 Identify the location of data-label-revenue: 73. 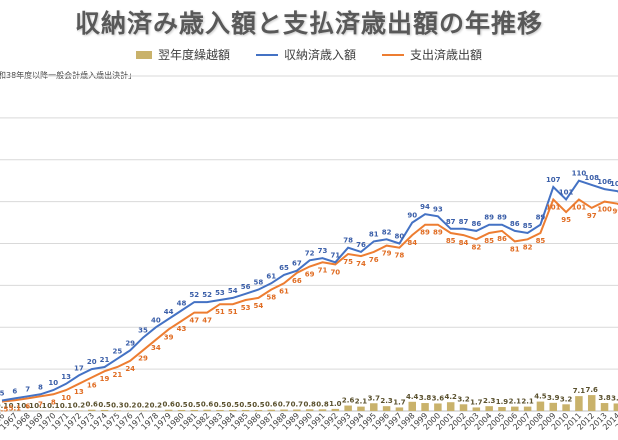
(323, 251).